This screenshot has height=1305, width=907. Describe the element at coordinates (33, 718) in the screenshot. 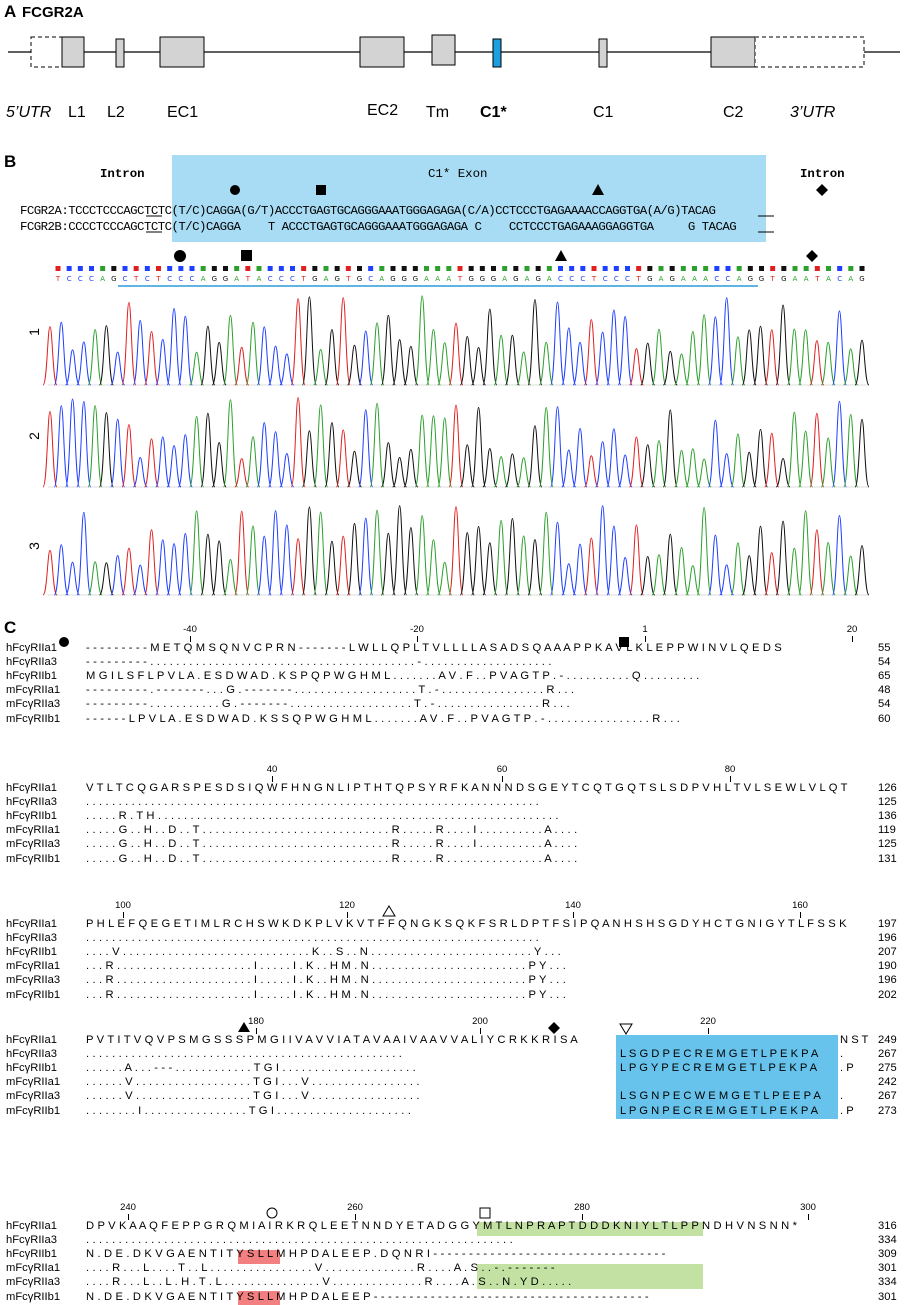

I see `sequence-name: mFcγRIIb1` at that location.